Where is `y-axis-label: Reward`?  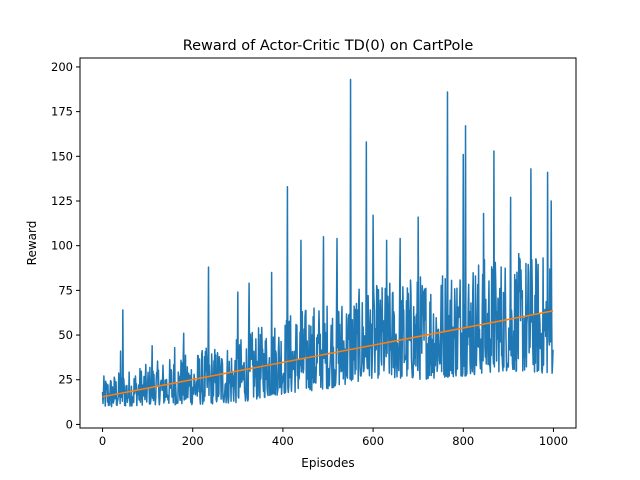
y-axis-label: Reward is located at coordinates (32, 243).